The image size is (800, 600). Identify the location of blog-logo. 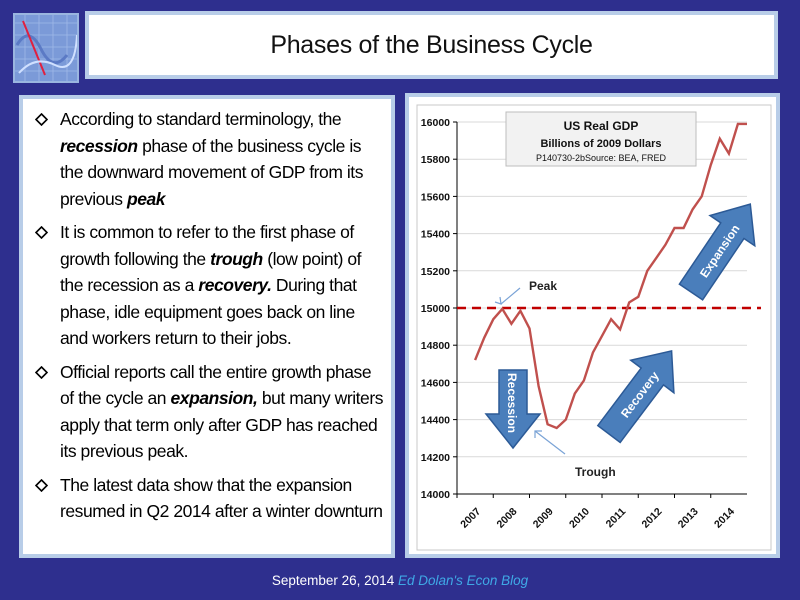
(46, 48).